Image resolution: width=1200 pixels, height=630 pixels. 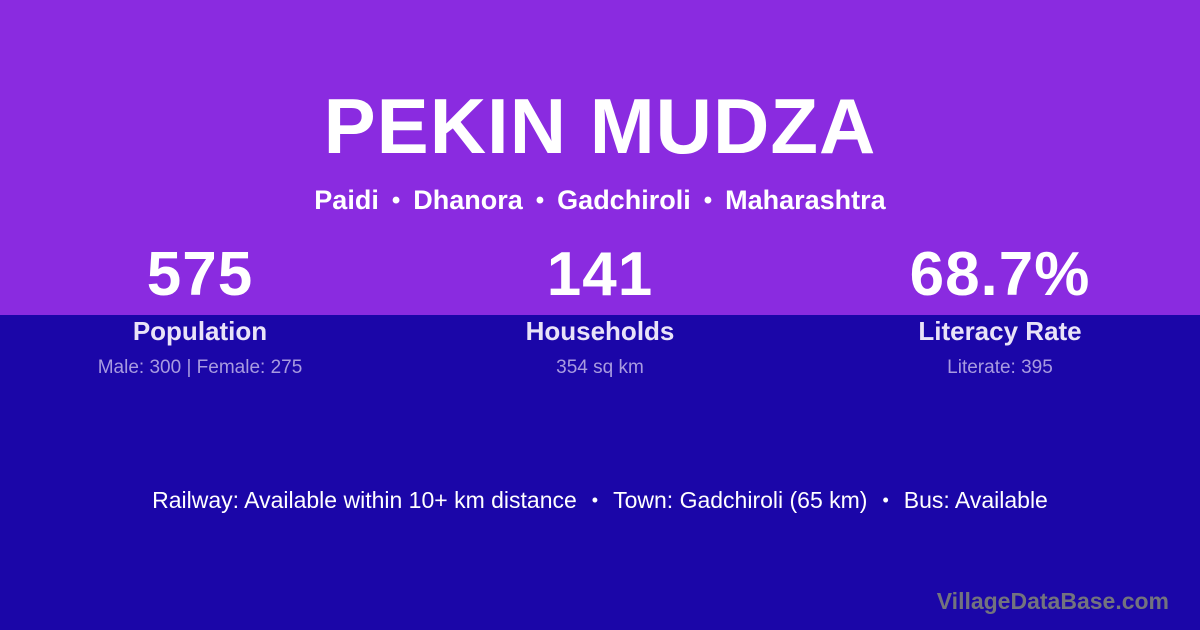 I want to click on breadcrumb-taluka: Dhanora, so click(x=468, y=200).